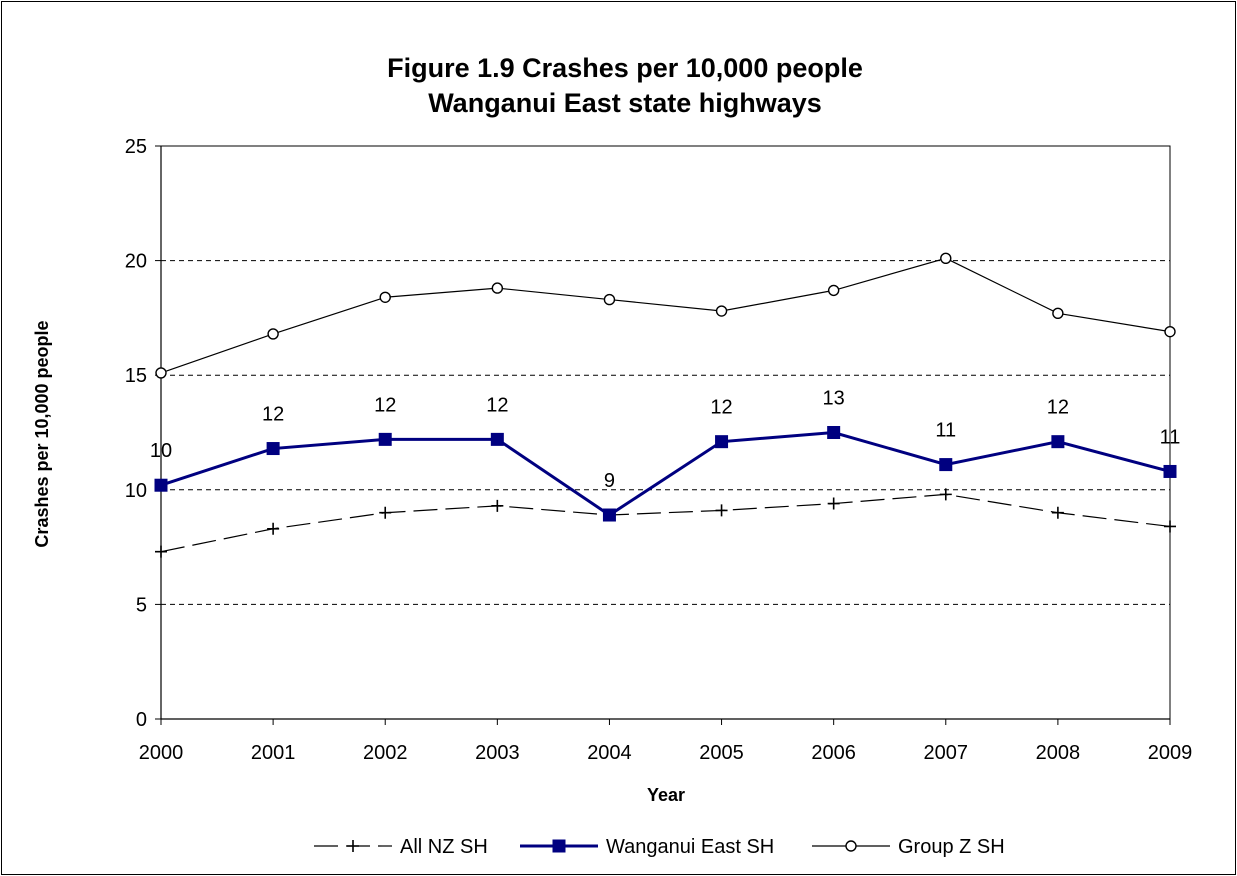 This screenshot has width=1237, height=876. What do you see at coordinates (161, 753) in the screenshot?
I see `x-tick-label: 2000` at bounding box center [161, 753].